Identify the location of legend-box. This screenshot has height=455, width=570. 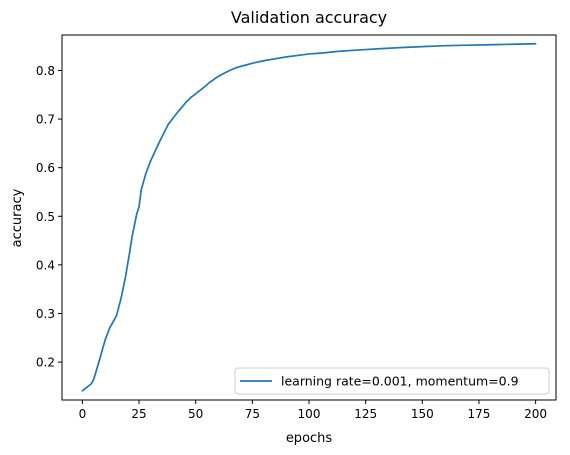
(392, 381).